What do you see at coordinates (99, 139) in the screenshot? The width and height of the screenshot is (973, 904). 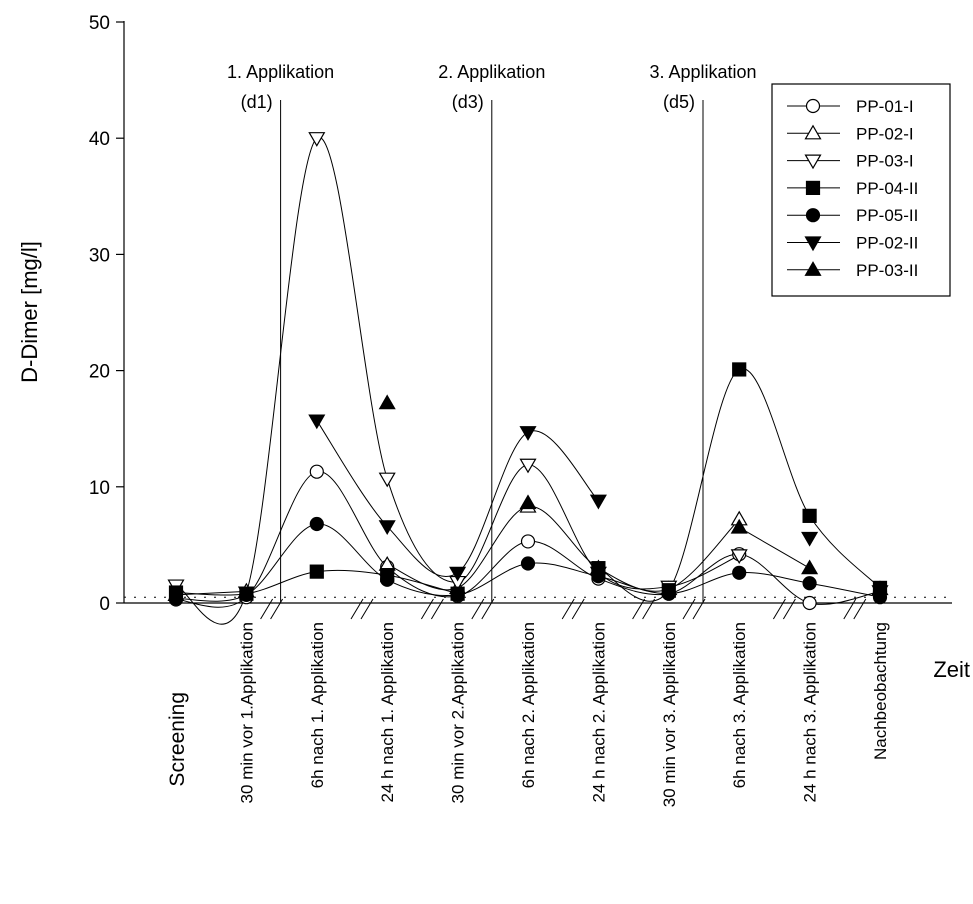 I see `y-tick-label: 40` at bounding box center [99, 139].